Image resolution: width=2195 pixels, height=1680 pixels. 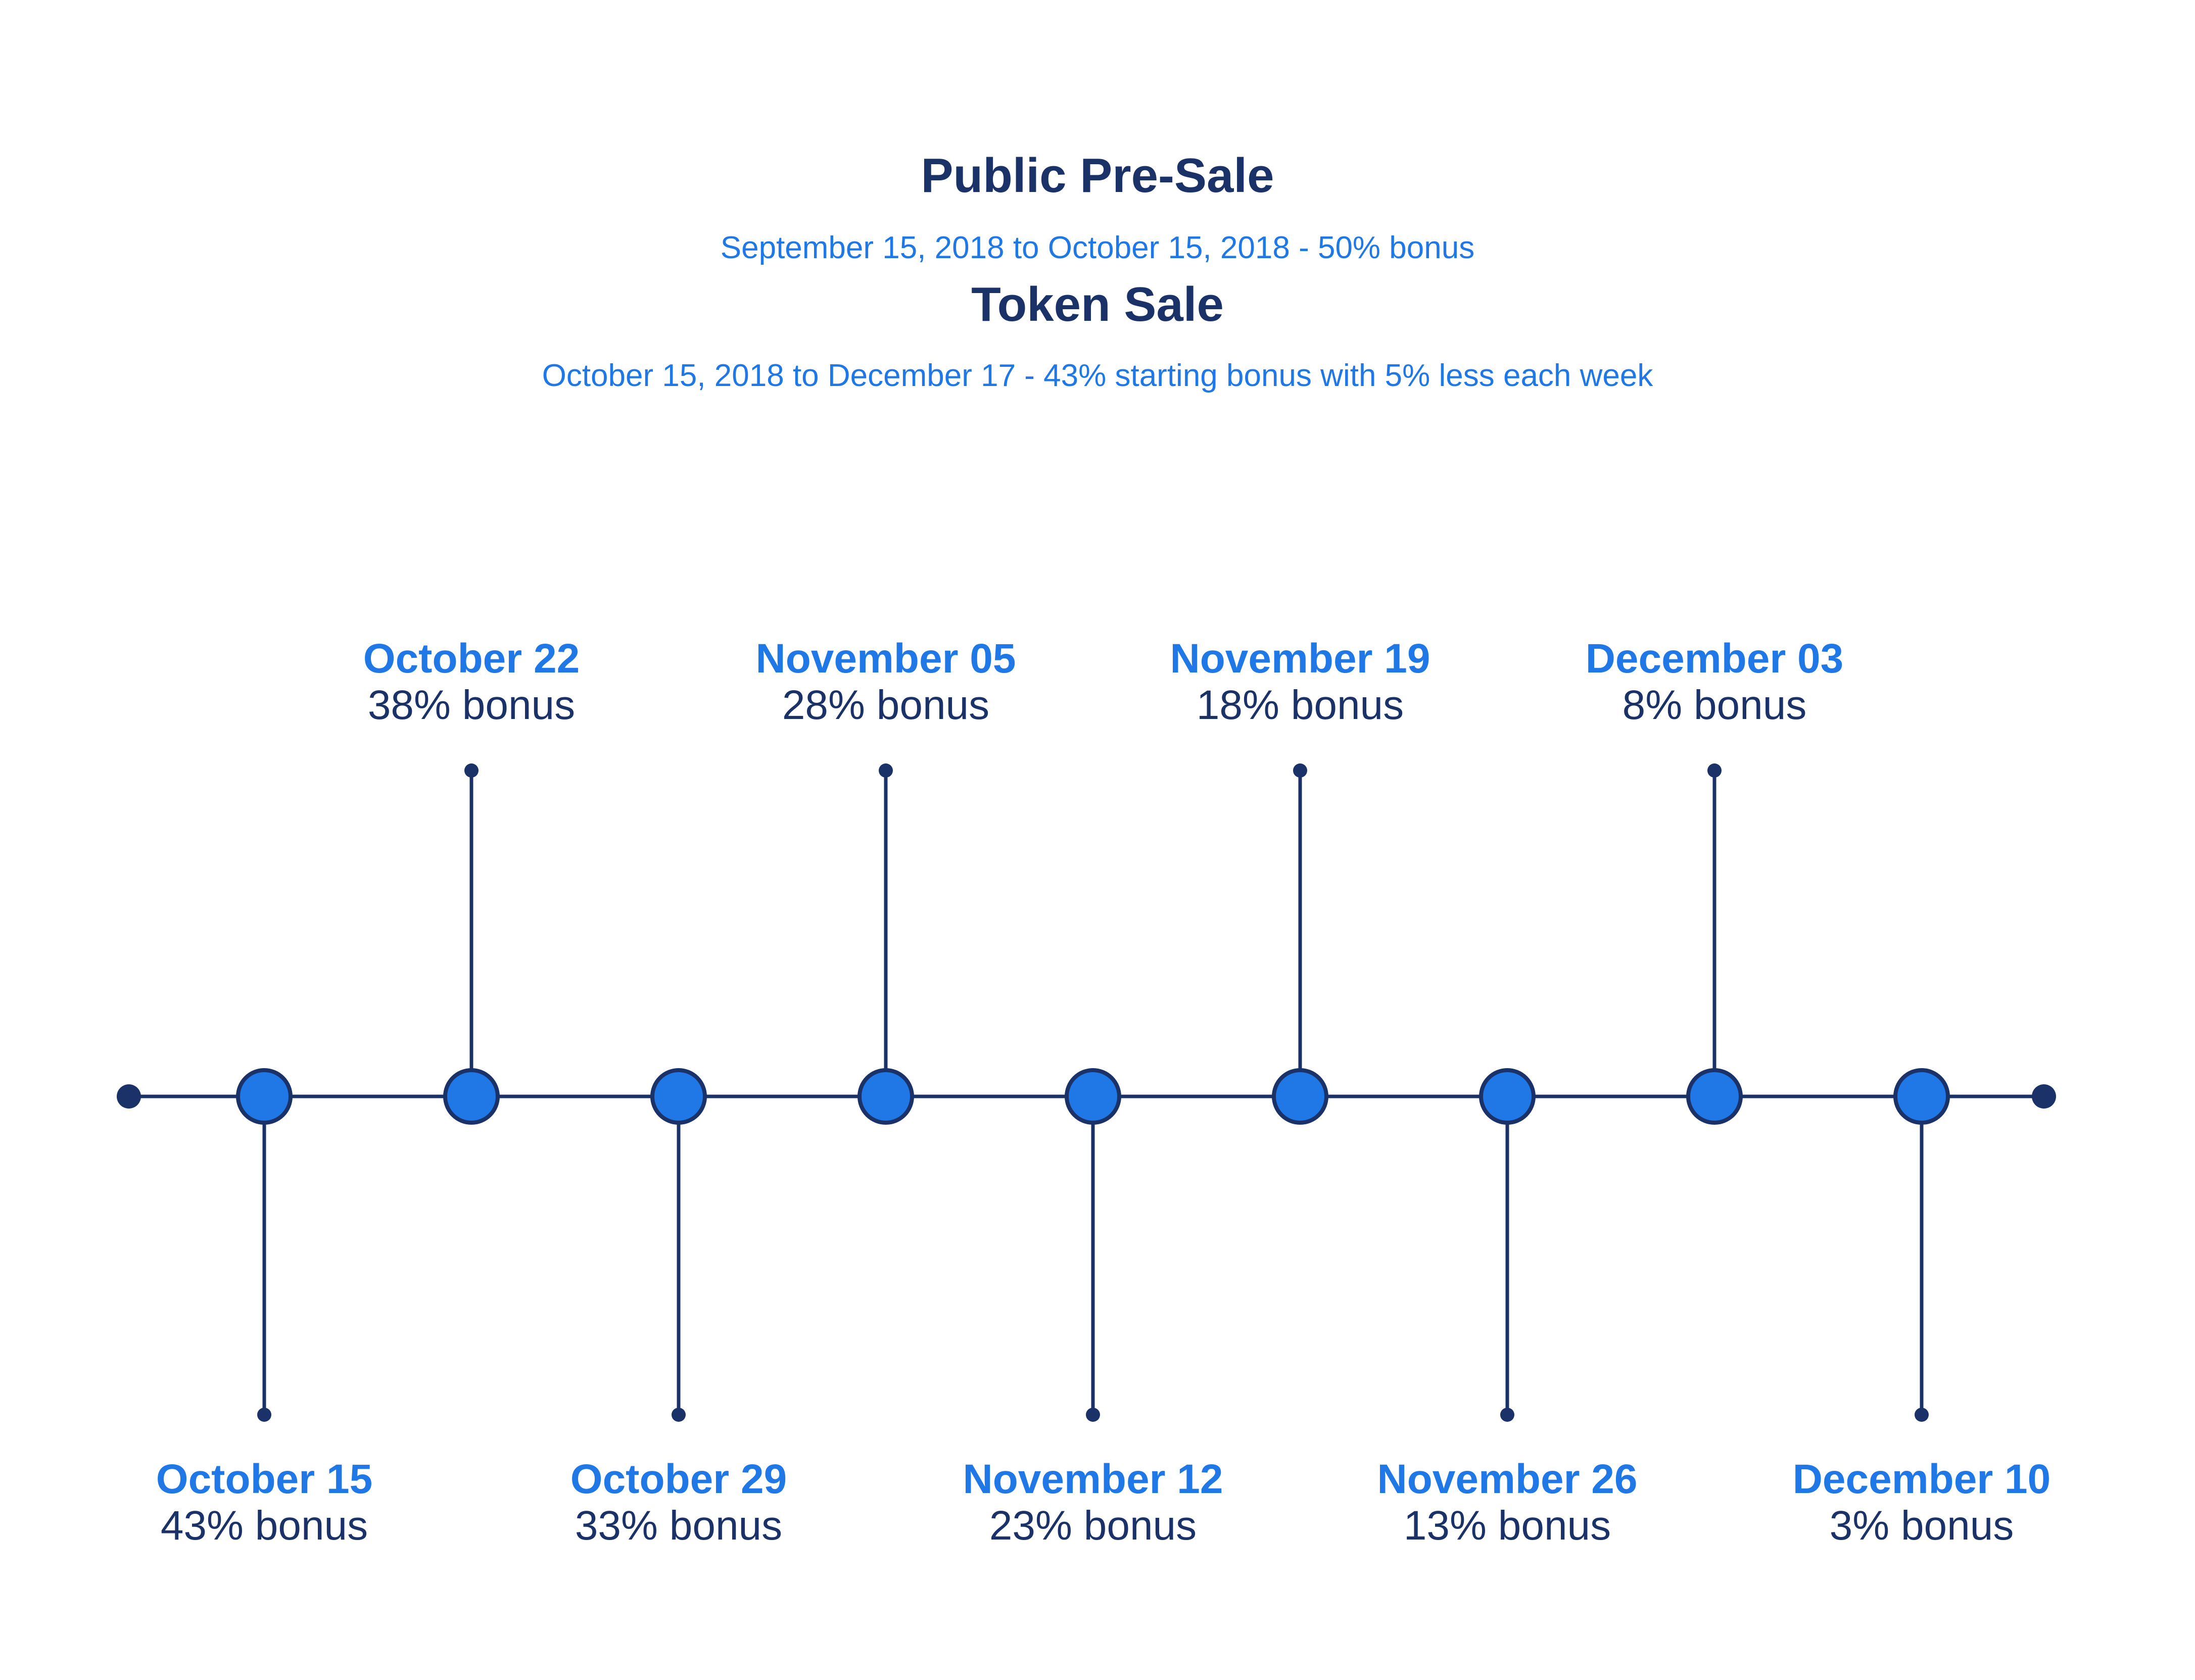 I want to click on milestone-label: October 29 33% bonus, so click(x=678, y=1503).